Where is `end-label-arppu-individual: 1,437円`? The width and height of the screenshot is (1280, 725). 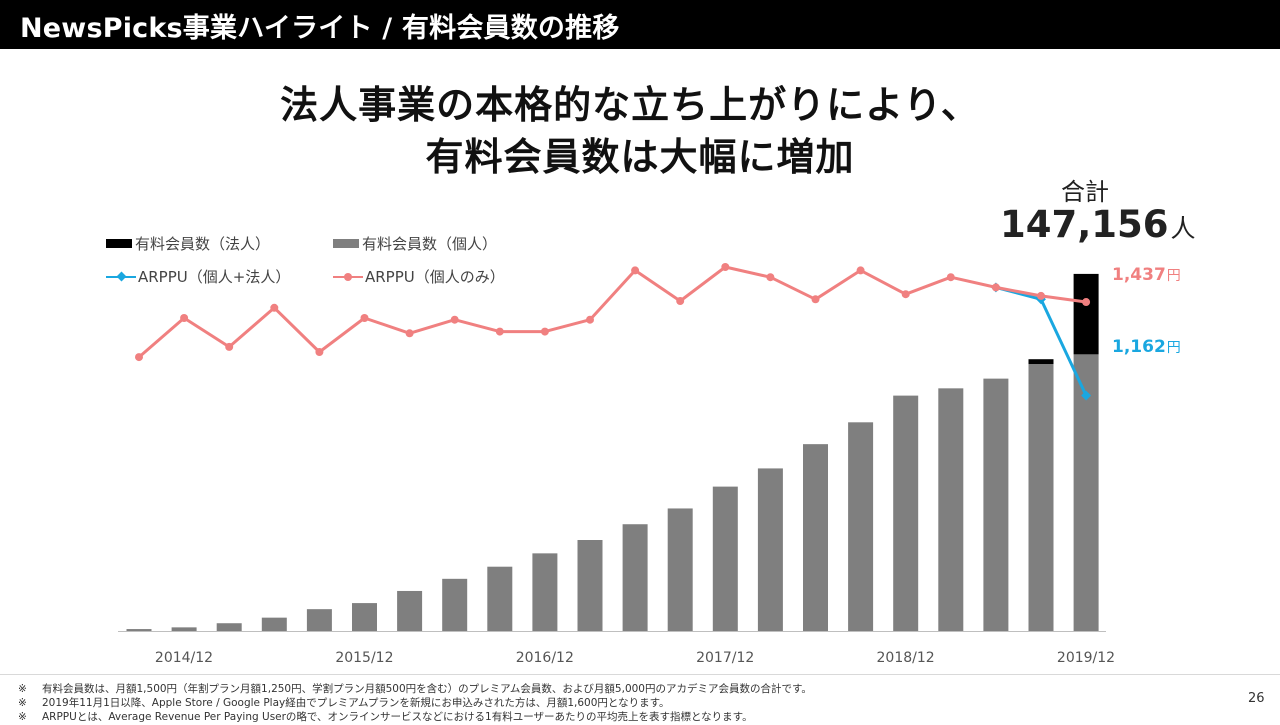 end-label-arppu-individual: 1,437円 is located at coordinates (1146, 275).